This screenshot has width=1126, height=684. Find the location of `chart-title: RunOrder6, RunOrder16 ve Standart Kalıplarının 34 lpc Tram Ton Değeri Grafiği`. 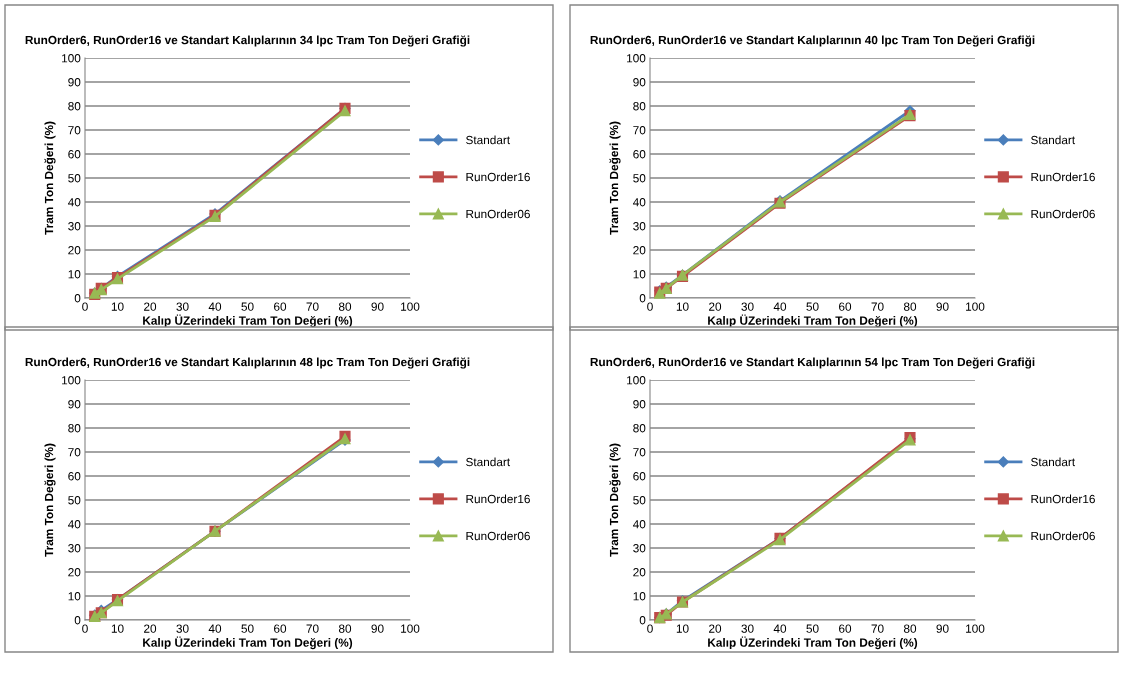

chart-title: RunOrder6, RunOrder16 ve Standart Kalıplarının 34 lpc Tram Ton Değeri Grafiği is located at coordinates (247, 41).